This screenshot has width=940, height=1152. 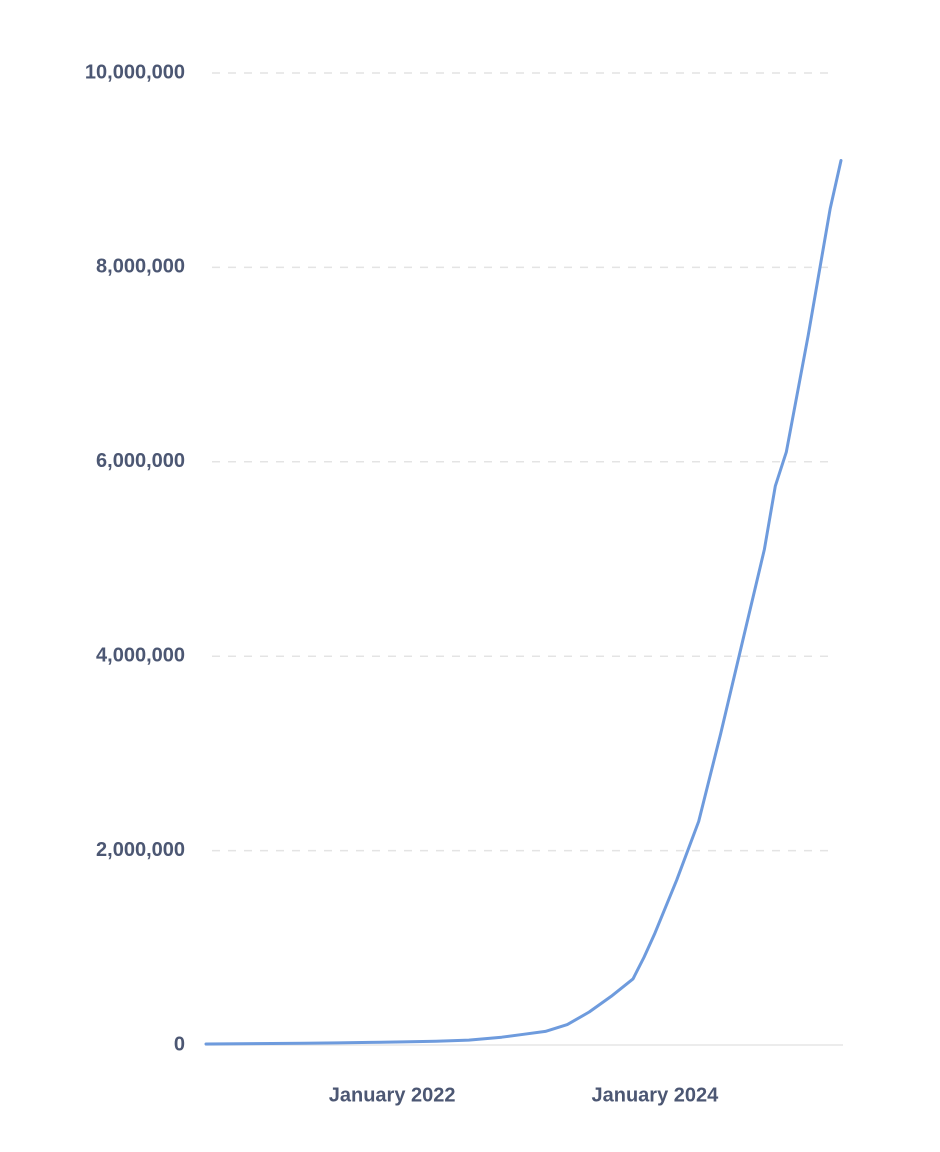 What do you see at coordinates (140, 267) in the screenshot?
I see `y-tick-label: 8,000,000` at bounding box center [140, 267].